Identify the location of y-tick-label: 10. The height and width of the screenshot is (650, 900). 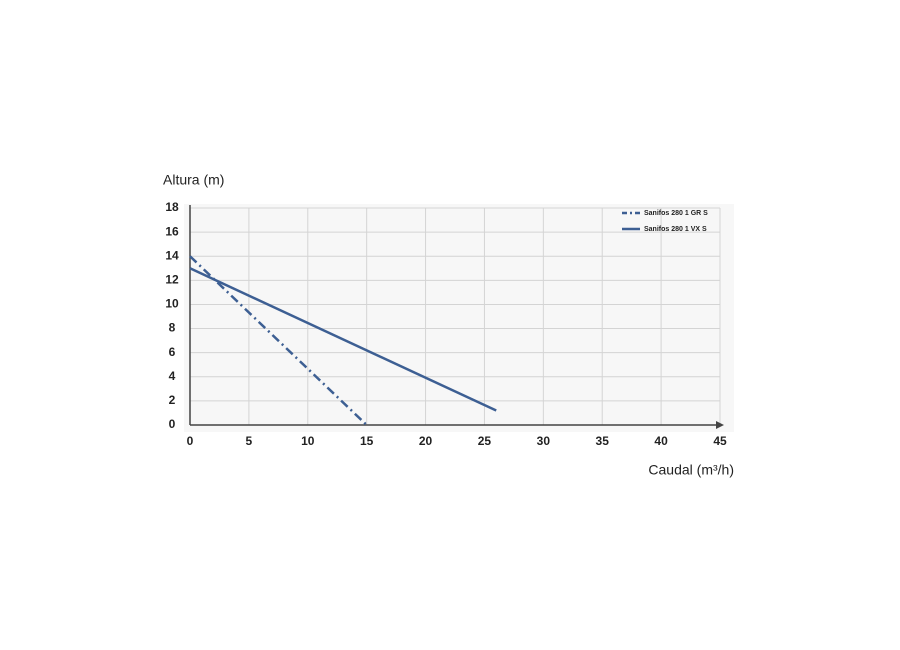
(172, 304).